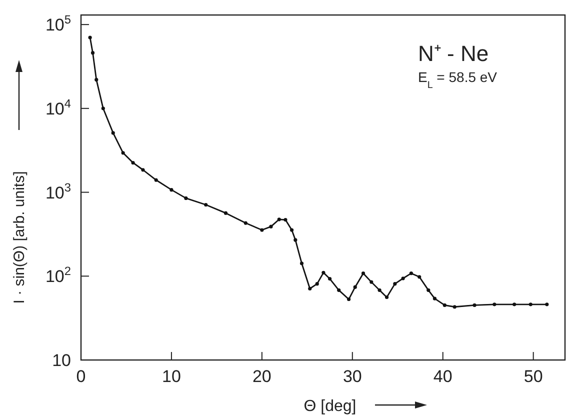 Image resolution: width=569 pixels, height=419 pixels. What do you see at coordinates (330, 406) in the screenshot?
I see `x-axis-title: Θ [deg]` at bounding box center [330, 406].